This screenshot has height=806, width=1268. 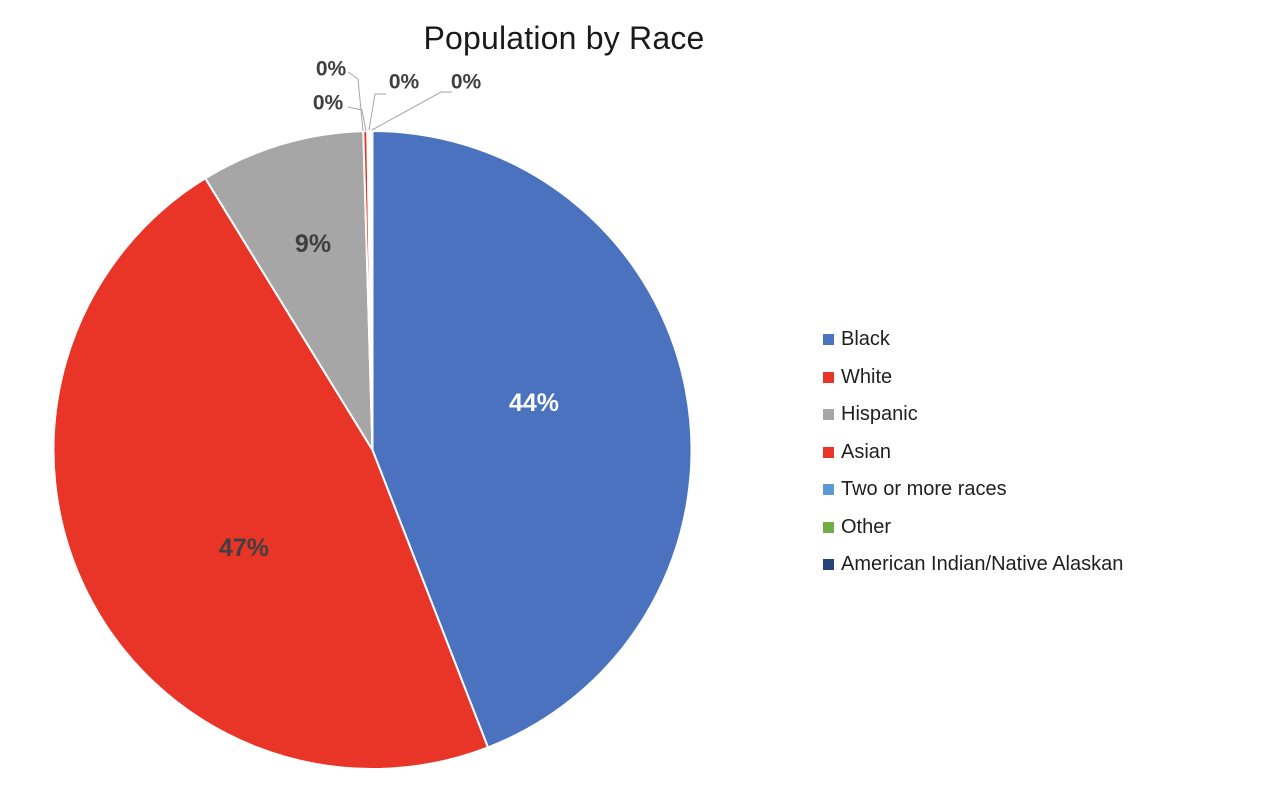 I want to click on pie-slice-american-indian-native-alaskan, so click(x=371, y=290).